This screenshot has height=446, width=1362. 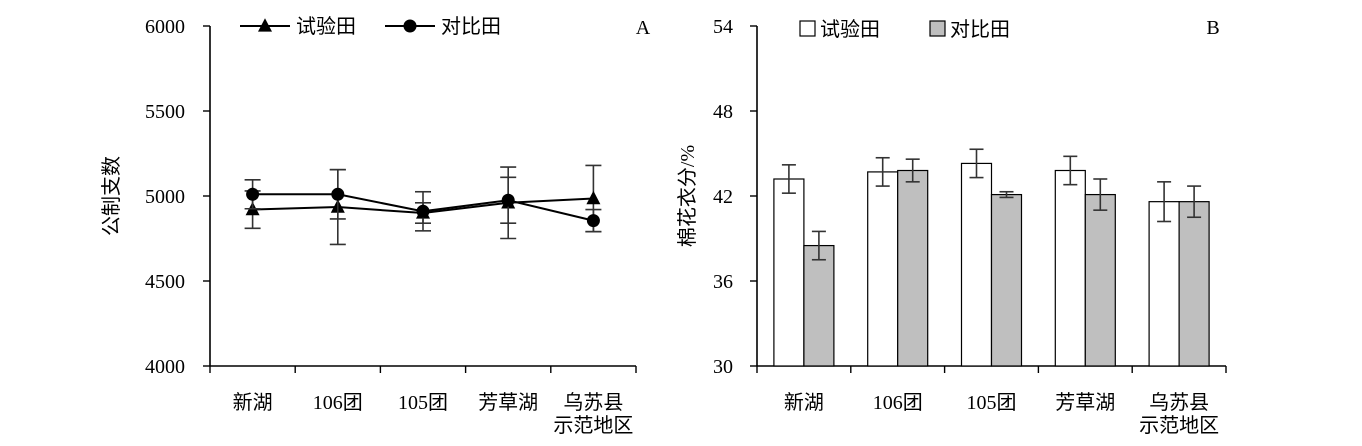 What do you see at coordinates (723, 367) in the screenshot?
I see `y-tick-label: 30` at bounding box center [723, 367].